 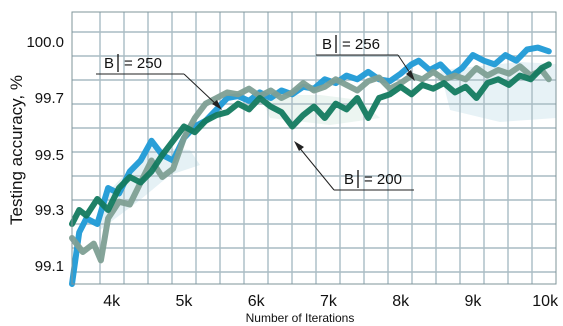 I want to click on annotation-b250: B = 250, so click(x=159, y=82).